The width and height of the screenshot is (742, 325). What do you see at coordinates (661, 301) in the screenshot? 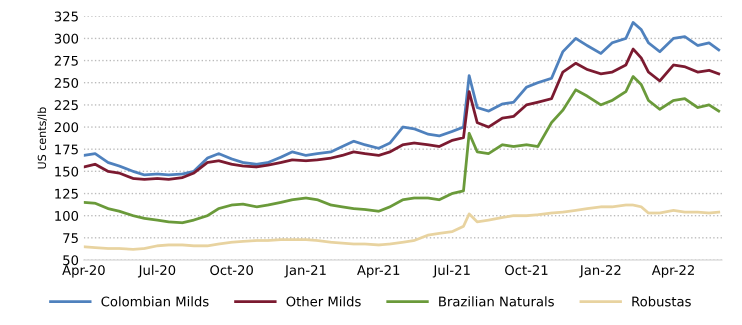
I see `legend-label: Robustas` at bounding box center [661, 301].